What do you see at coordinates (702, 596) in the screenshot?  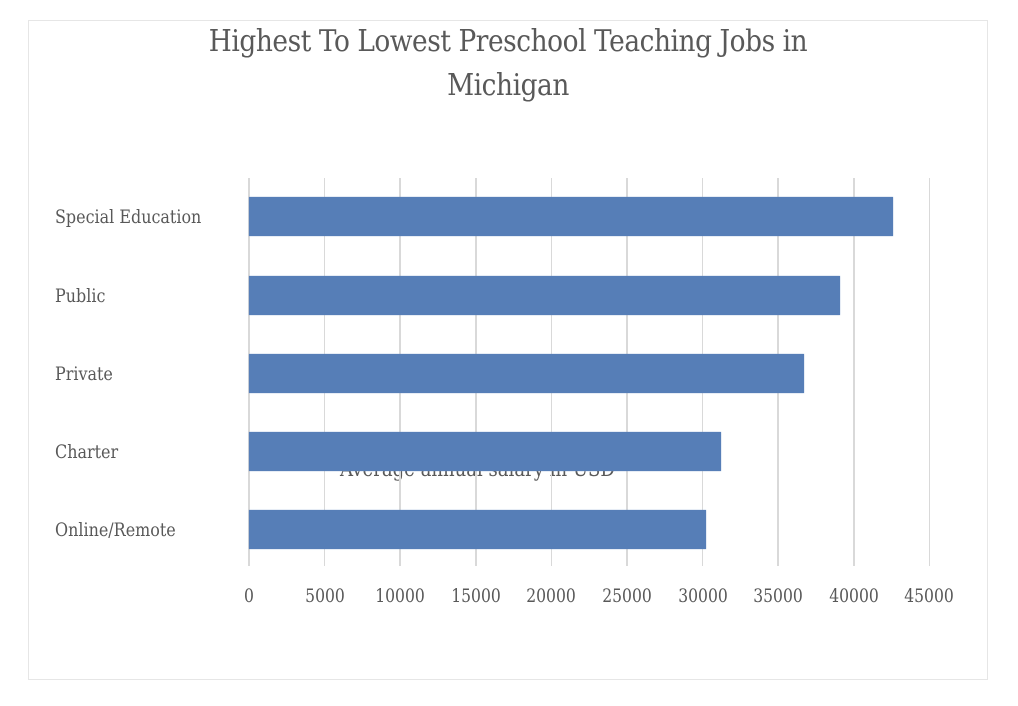 I see `x-tick-label: 30000` at bounding box center [702, 596].